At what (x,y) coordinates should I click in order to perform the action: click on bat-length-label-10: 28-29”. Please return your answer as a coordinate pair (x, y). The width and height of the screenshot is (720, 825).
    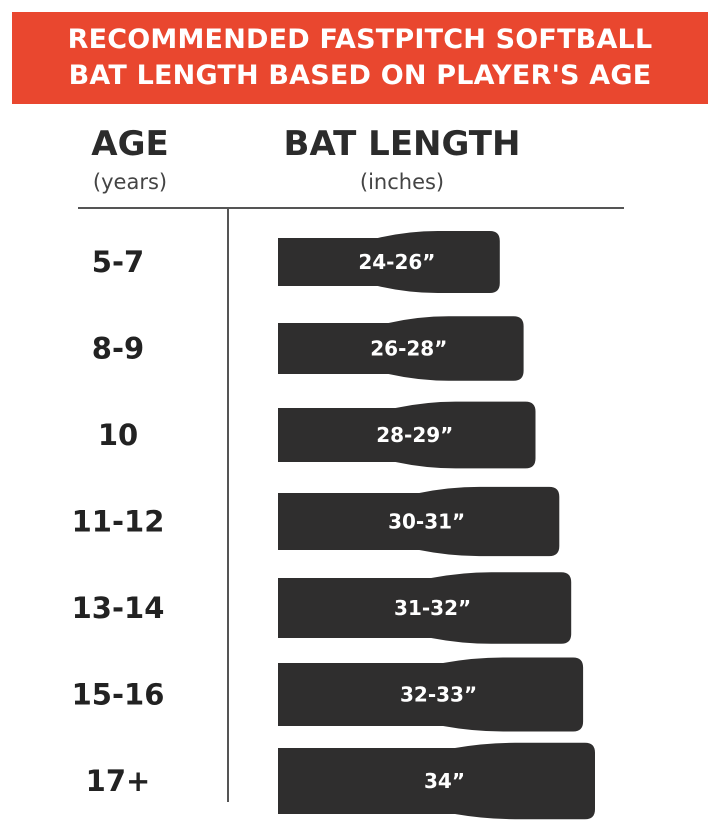
    Looking at the image, I should click on (414, 435).